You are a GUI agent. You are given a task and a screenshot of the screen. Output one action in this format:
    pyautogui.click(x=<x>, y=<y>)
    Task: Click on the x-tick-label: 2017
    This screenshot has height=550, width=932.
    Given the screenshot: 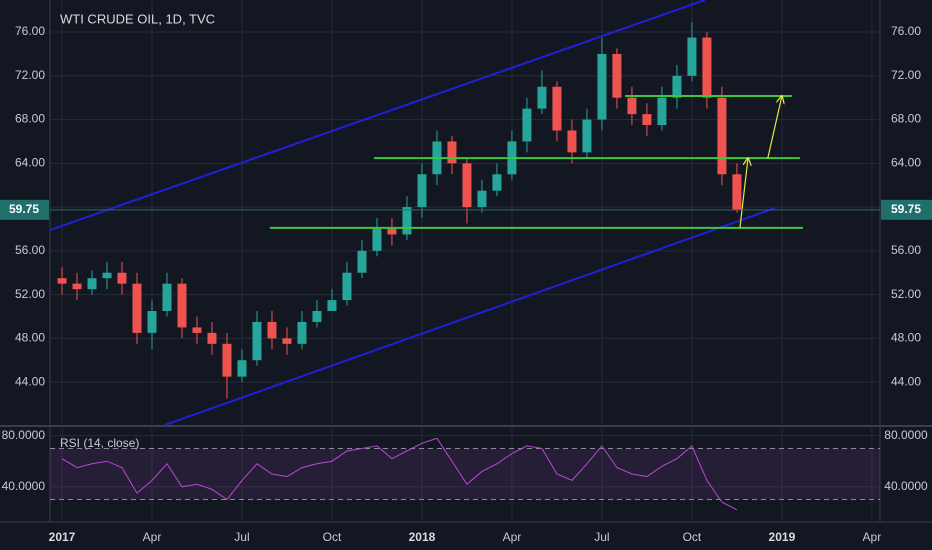 What is the action you would take?
    pyautogui.click(x=62, y=537)
    